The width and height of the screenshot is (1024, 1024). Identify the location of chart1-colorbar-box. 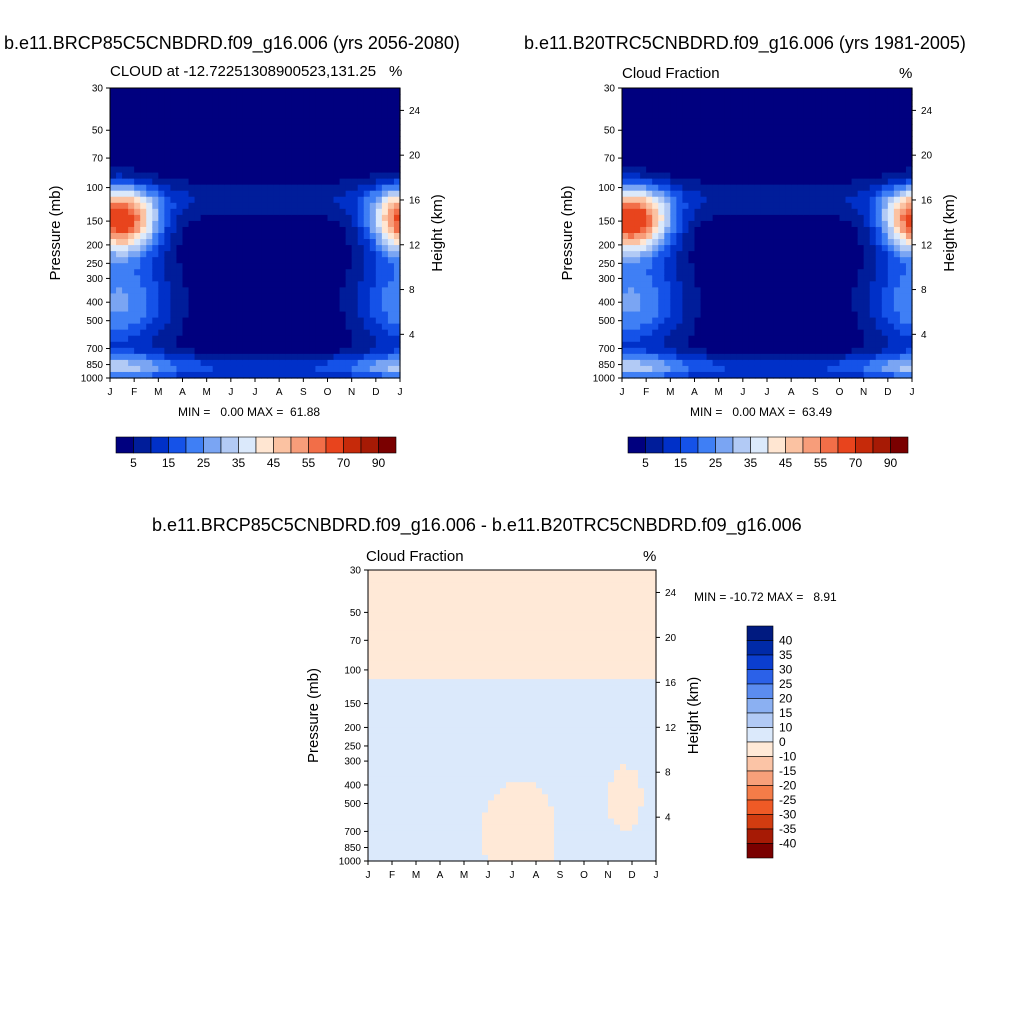
(317, 445).